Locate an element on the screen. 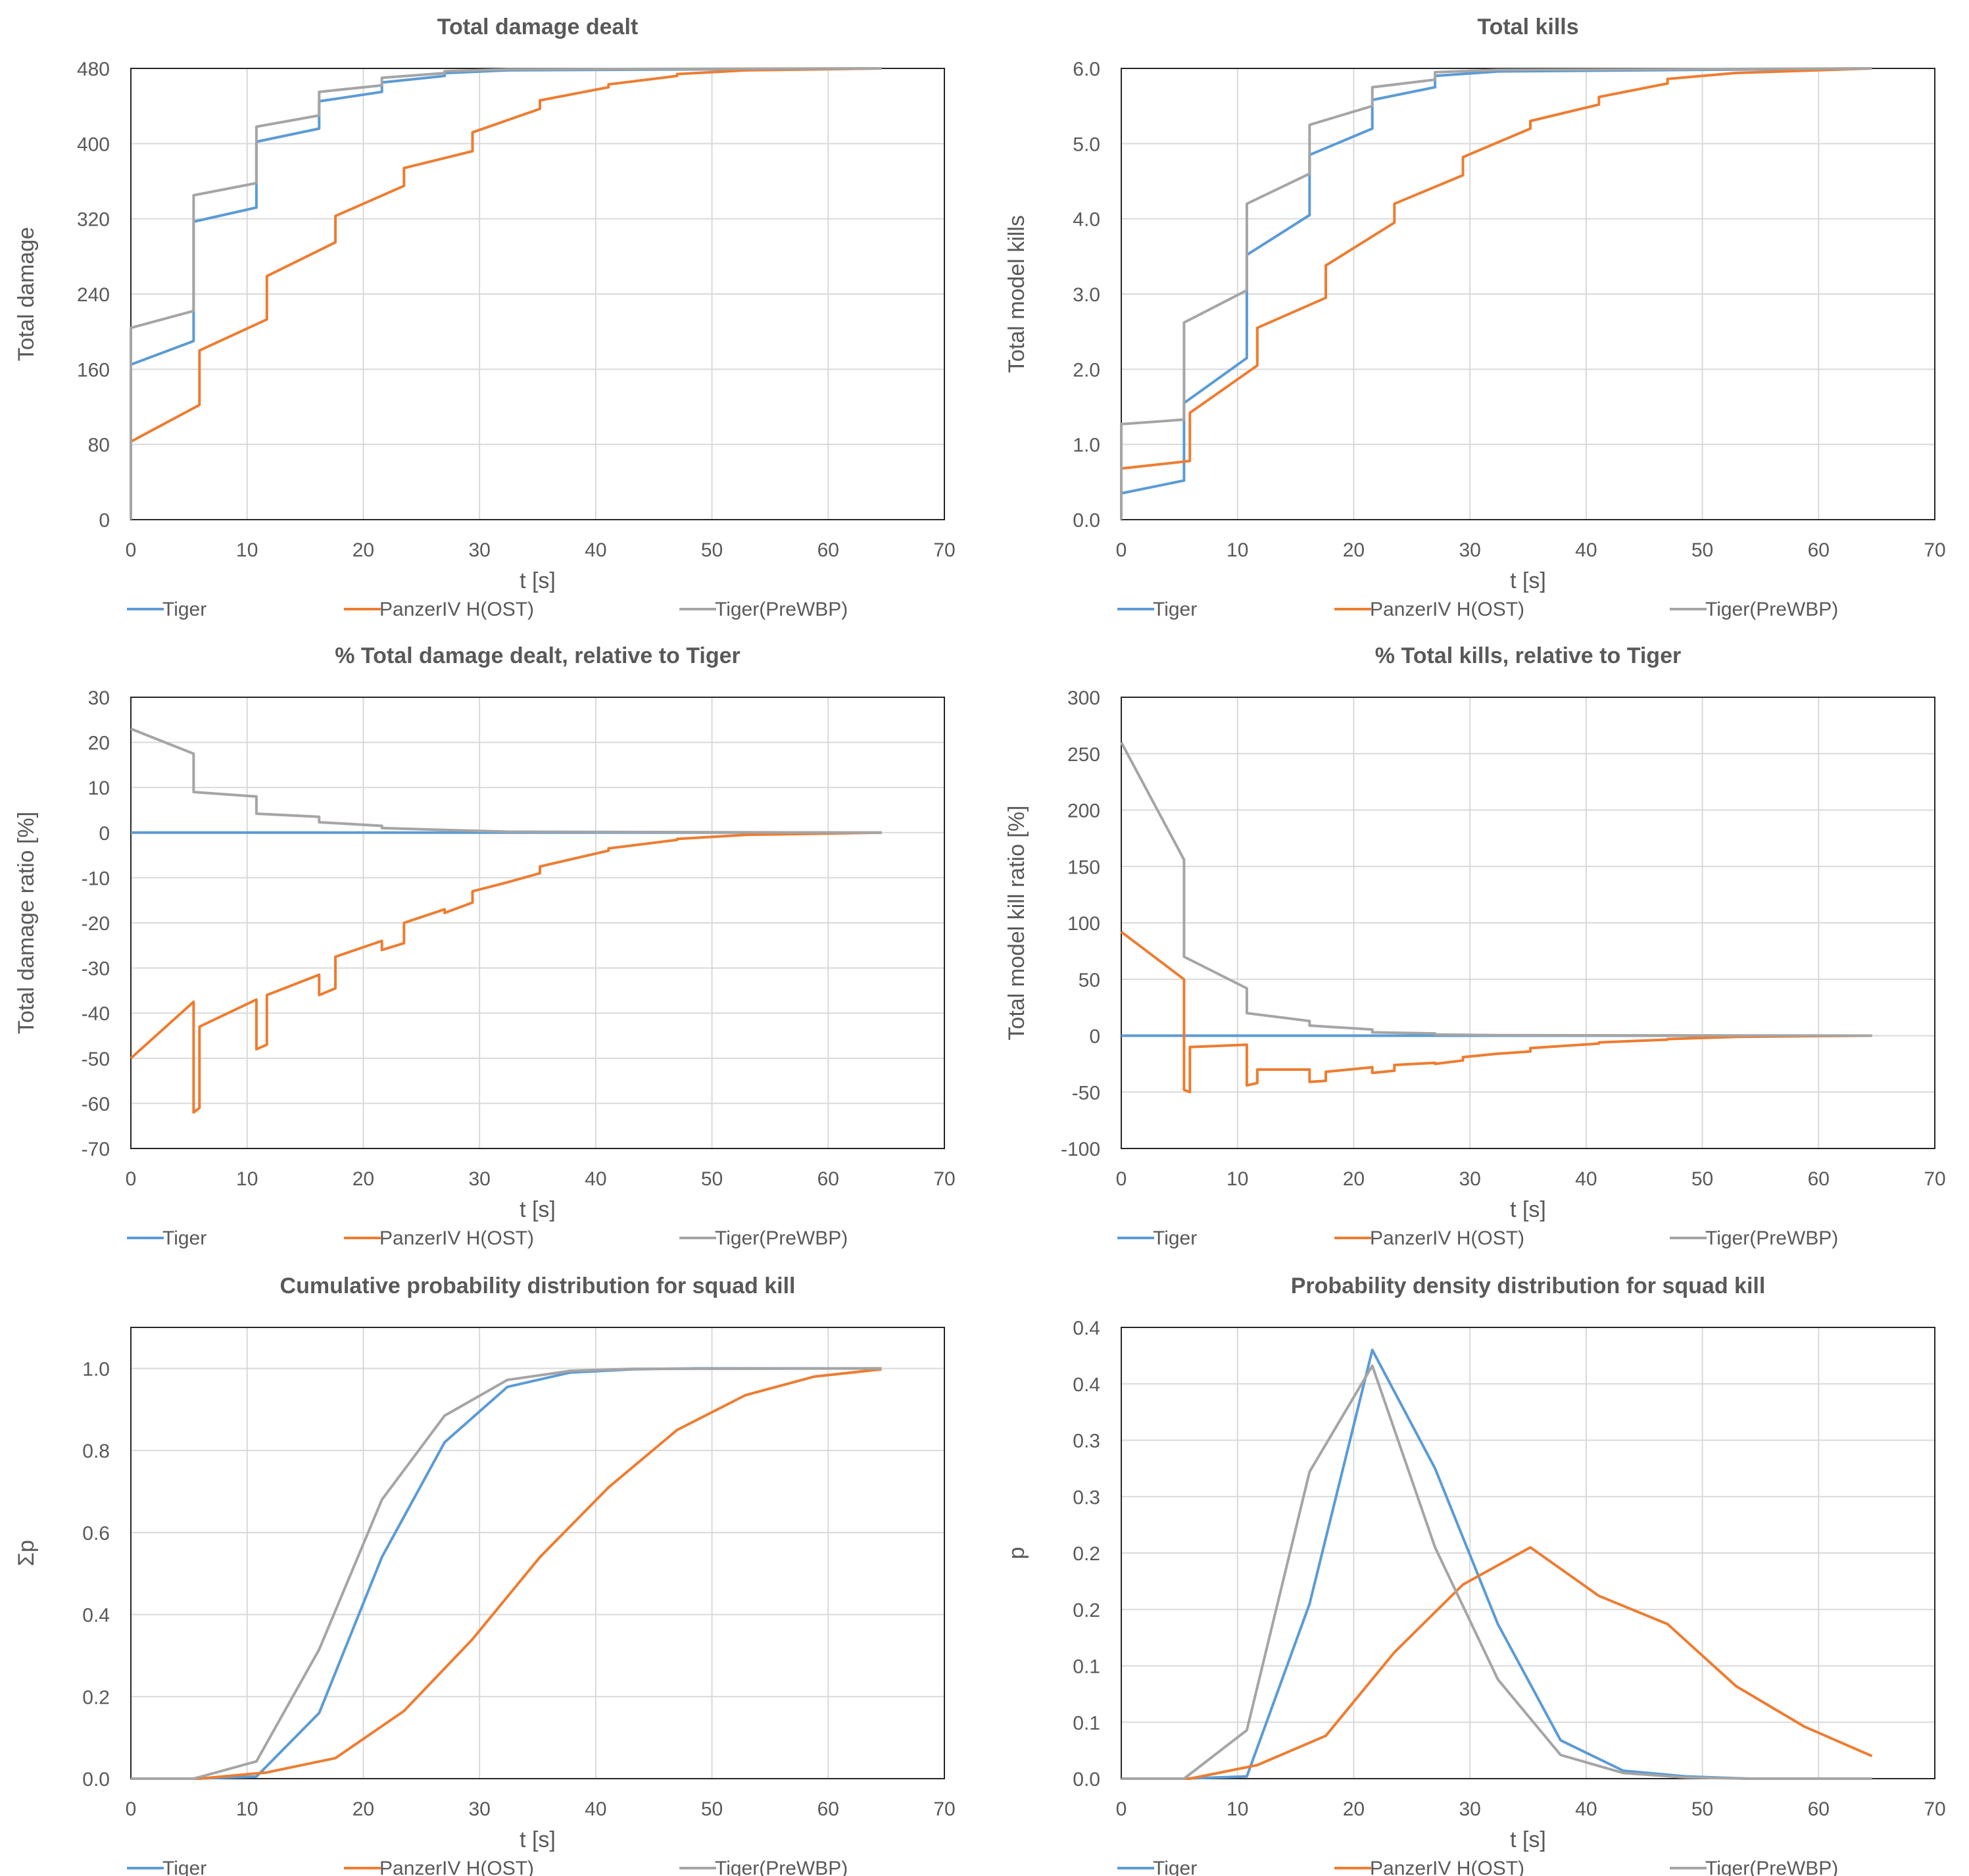 Image resolution: width=1969 pixels, height=1876 pixels. chart-title: % Total kills, relative to Tiger is located at coordinates (1528, 655).